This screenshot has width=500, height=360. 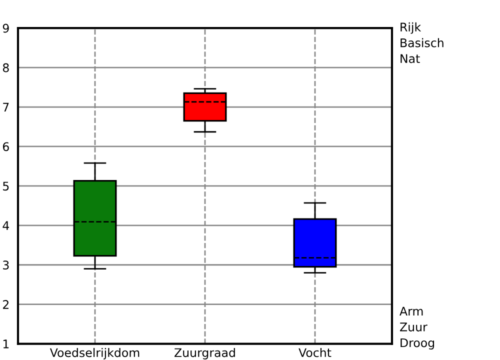 I want to click on text: Nat, so click(x=410, y=59).